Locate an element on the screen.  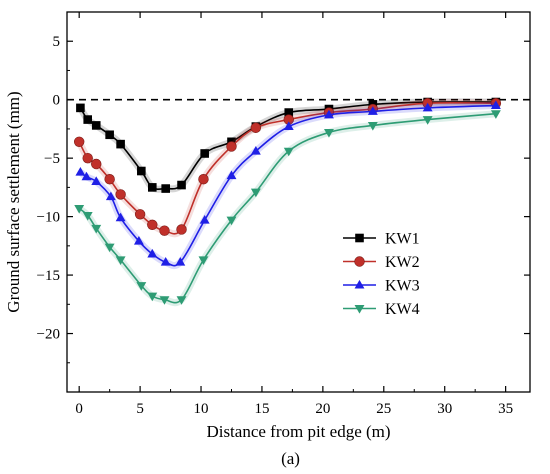
x-tick-label: 20 is located at coordinates (322, 409).